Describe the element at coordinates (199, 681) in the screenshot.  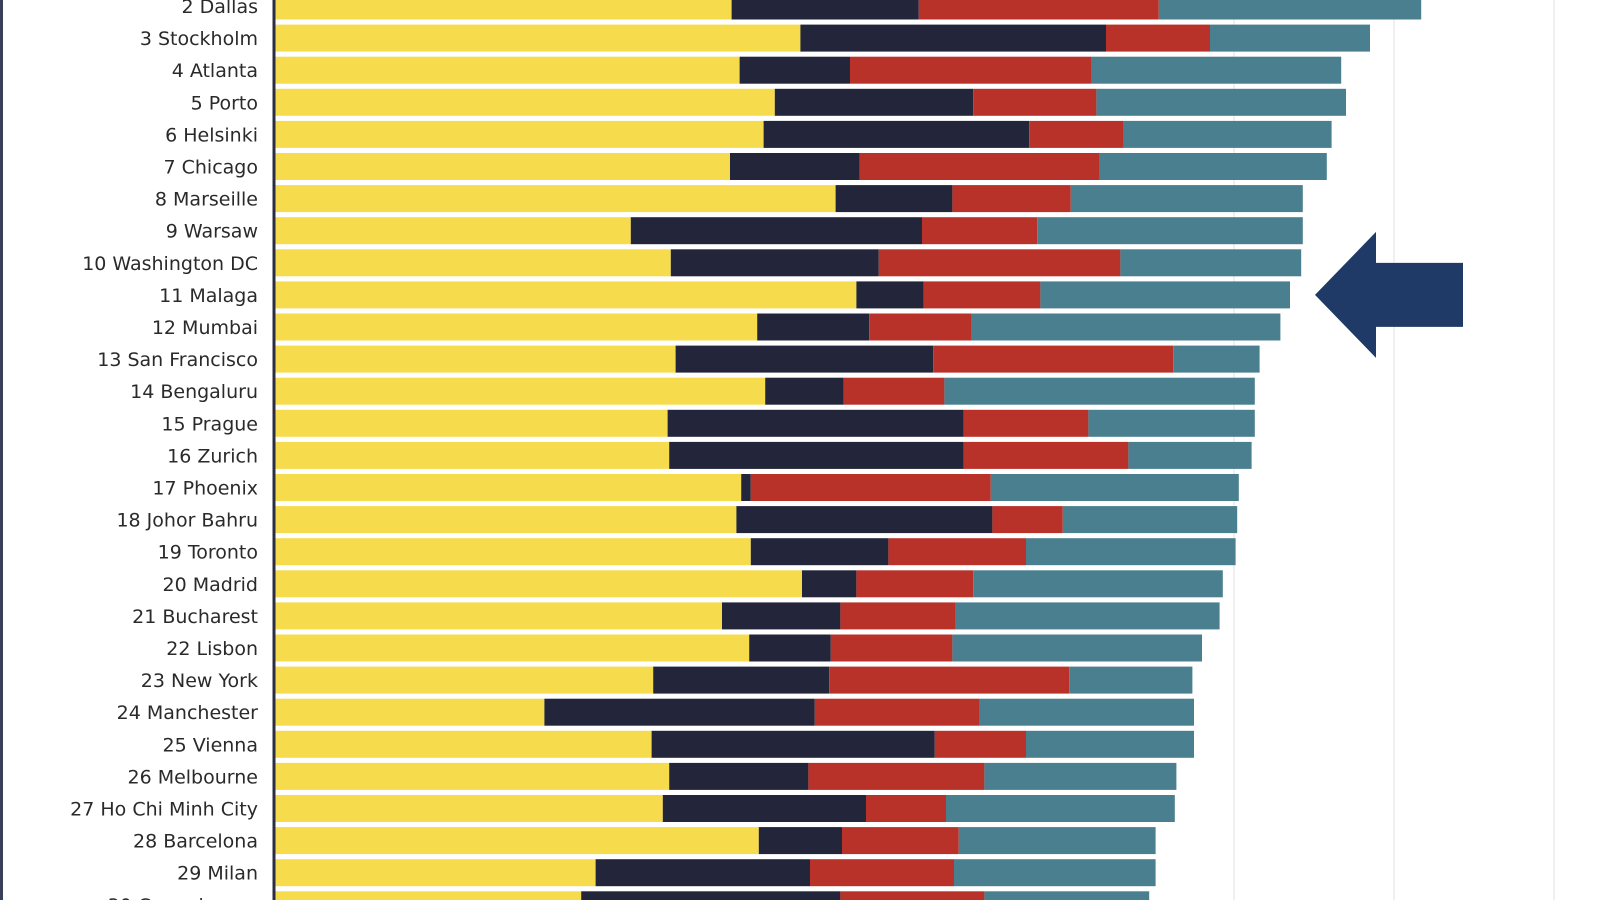
I see `category-label: 23 New York` at that location.